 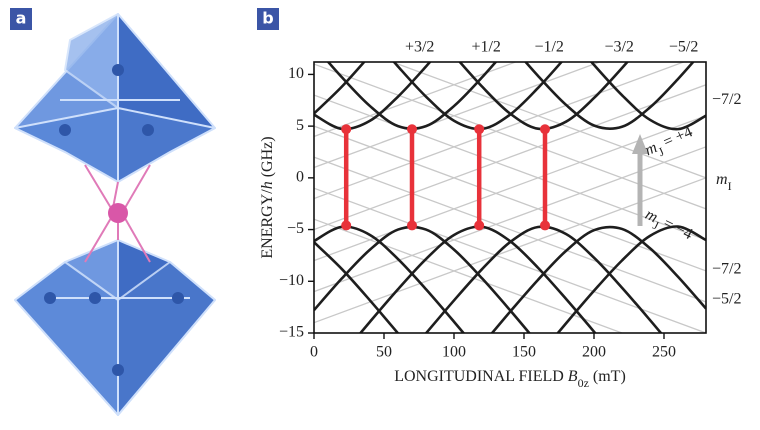 I want to click on text-part: I, so click(x=730, y=186).